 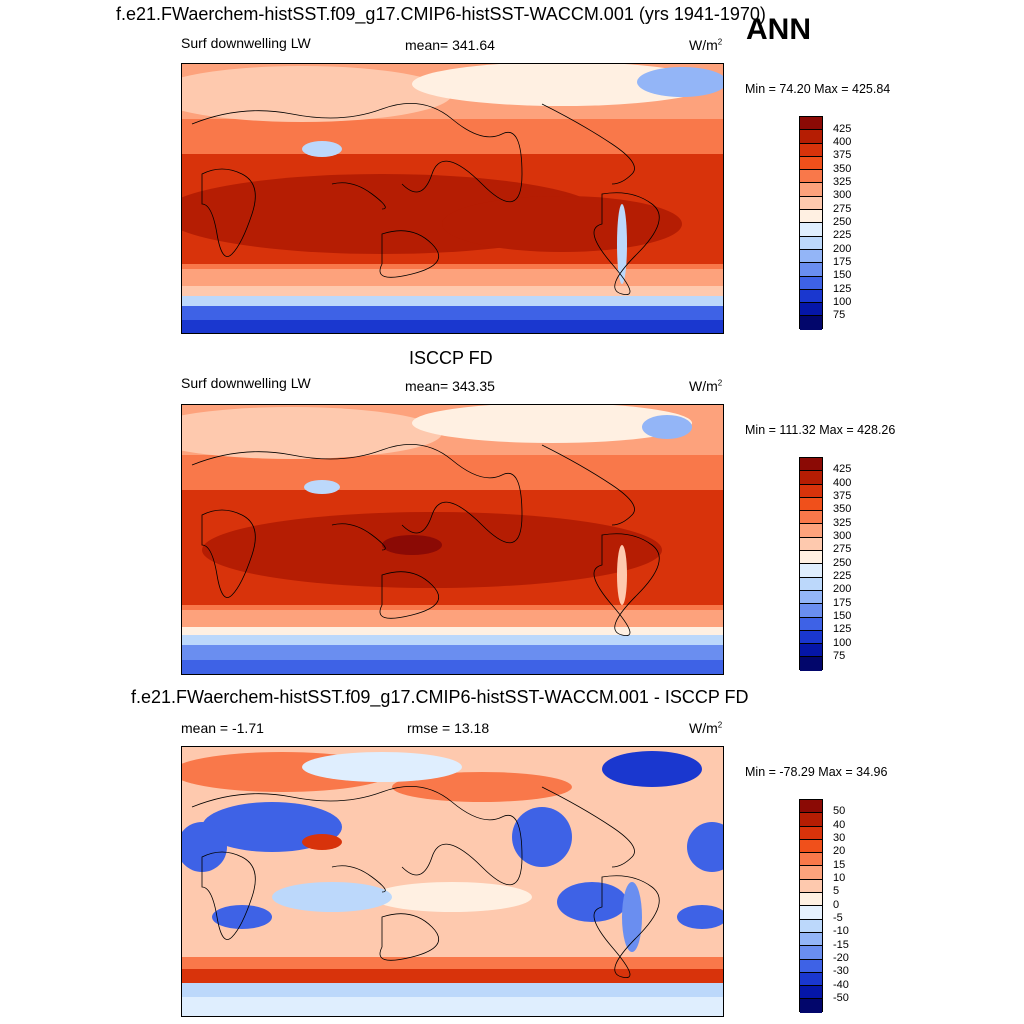 What do you see at coordinates (452, 539) in the screenshot?
I see `map-obs-surf-lw` at bounding box center [452, 539].